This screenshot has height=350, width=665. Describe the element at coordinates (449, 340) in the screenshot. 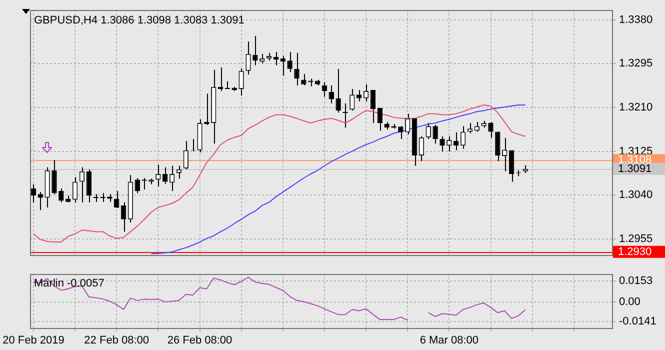

I see `x-tick-label: 6 Mar 08:00` at that location.